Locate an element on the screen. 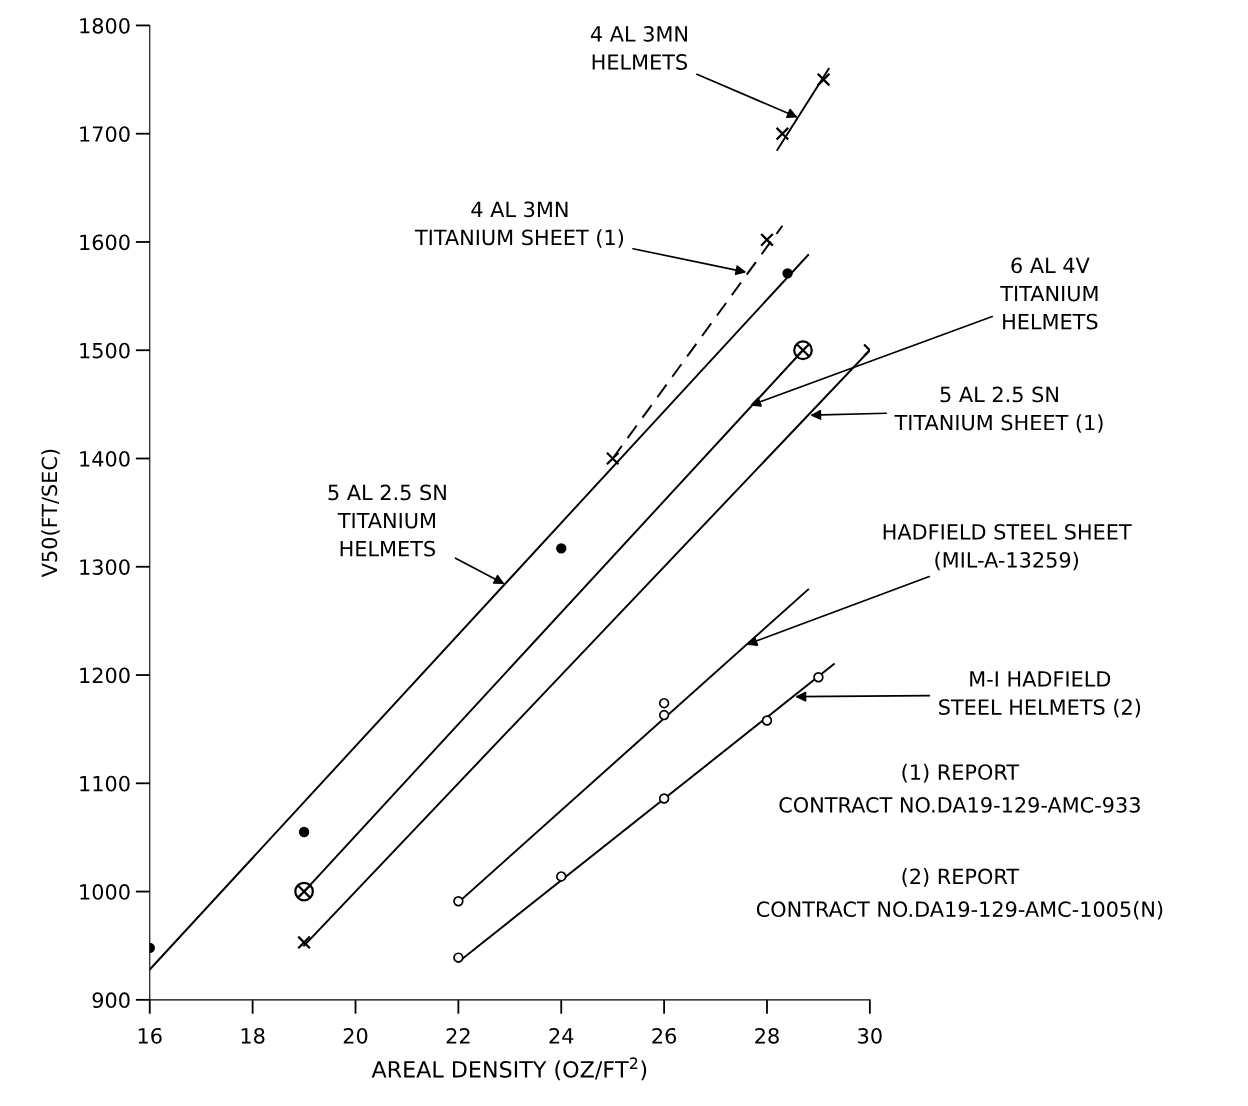  y-tick-label: 1000 is located at coordinates (105, 892).